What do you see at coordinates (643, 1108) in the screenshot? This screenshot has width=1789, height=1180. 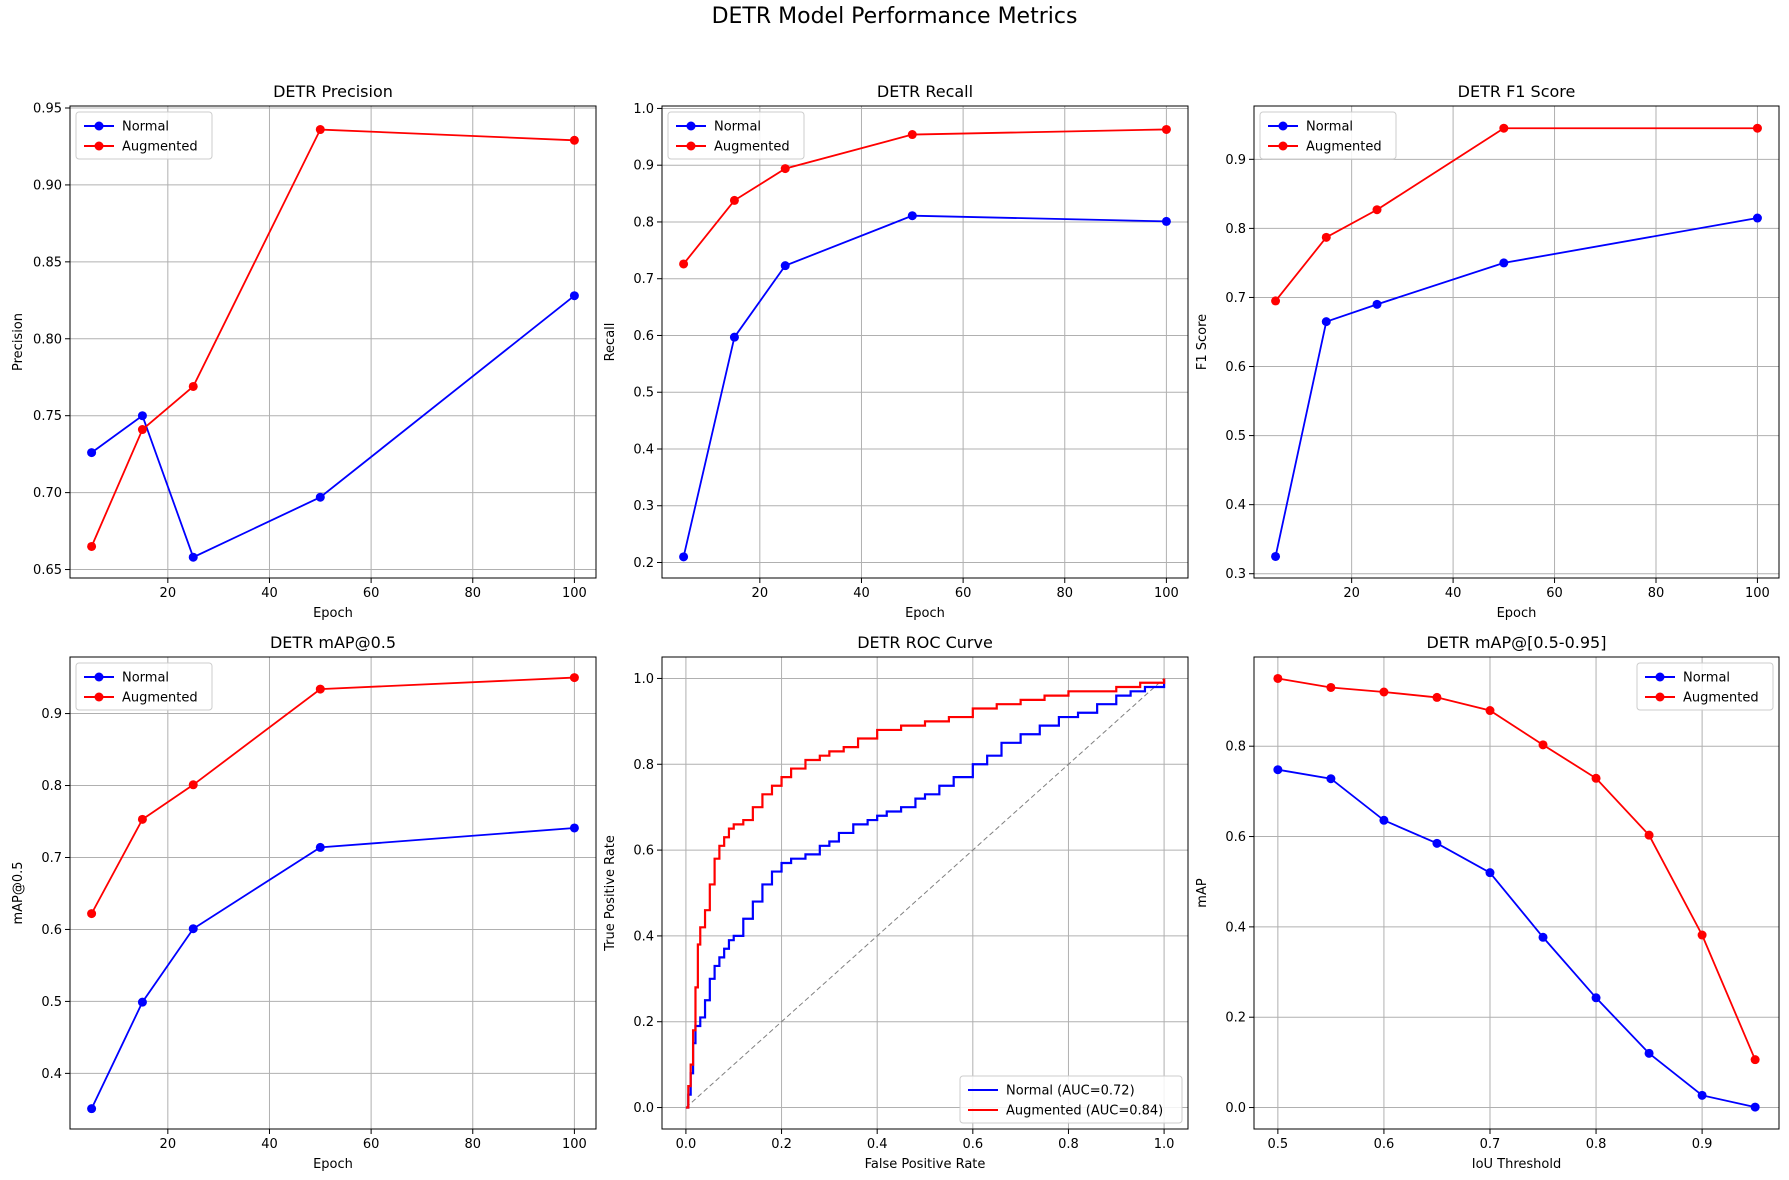 I see `y-tick-label: 0.0` at bounding box center [643, 1108].